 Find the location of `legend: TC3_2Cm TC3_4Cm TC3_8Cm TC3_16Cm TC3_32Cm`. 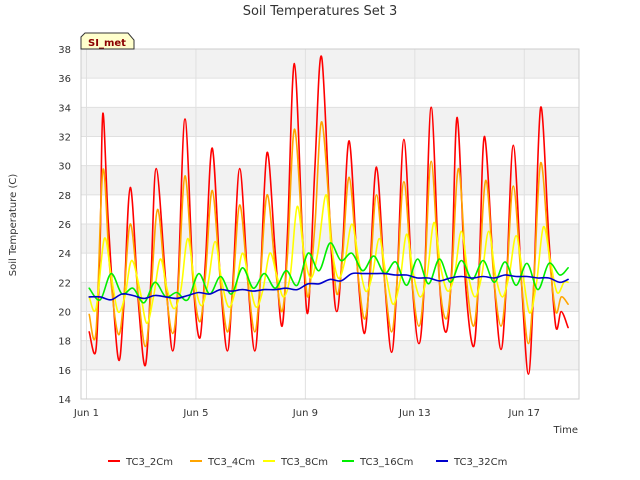

legend: TC3_2Cm TC3_4Cm TC3_8Cm TC3_16Cm TC3_32Cm is located at coordinates (307, 462).